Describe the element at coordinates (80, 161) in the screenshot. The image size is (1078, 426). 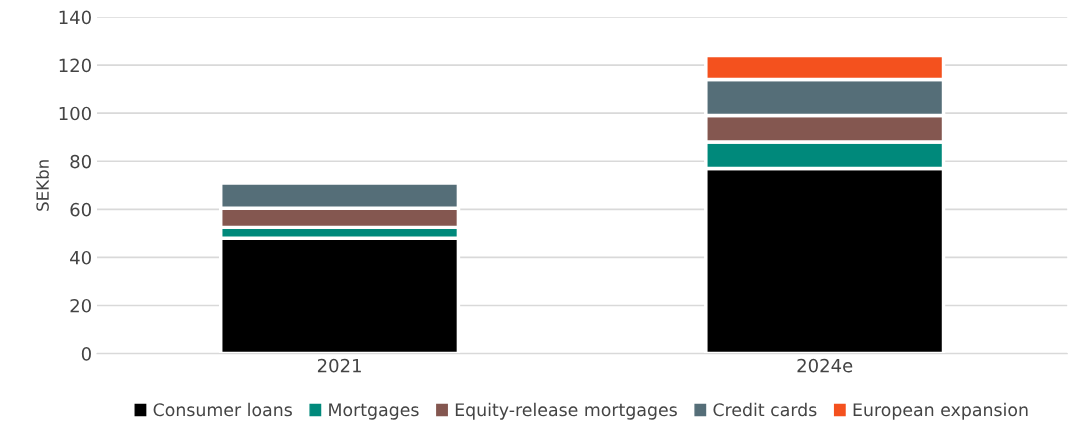
I see `y-tick-label: 80` at that location.